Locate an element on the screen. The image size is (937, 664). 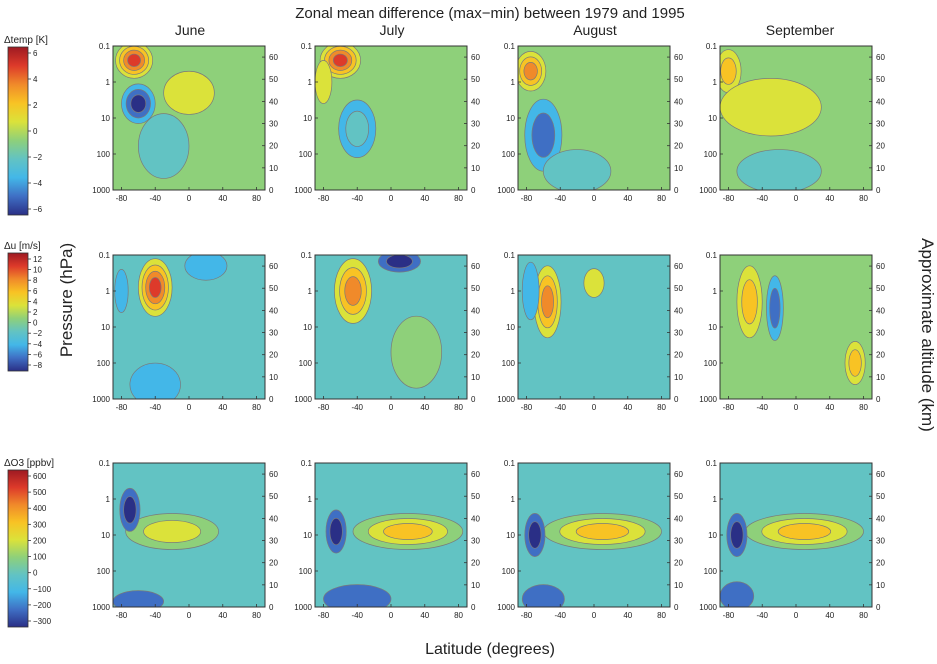
panel-r2-c4: -80 -40 0 40 80 0.1 1 10 100 1000 0 10 20 30 40 50 60 is located at coordinates (792, 331).